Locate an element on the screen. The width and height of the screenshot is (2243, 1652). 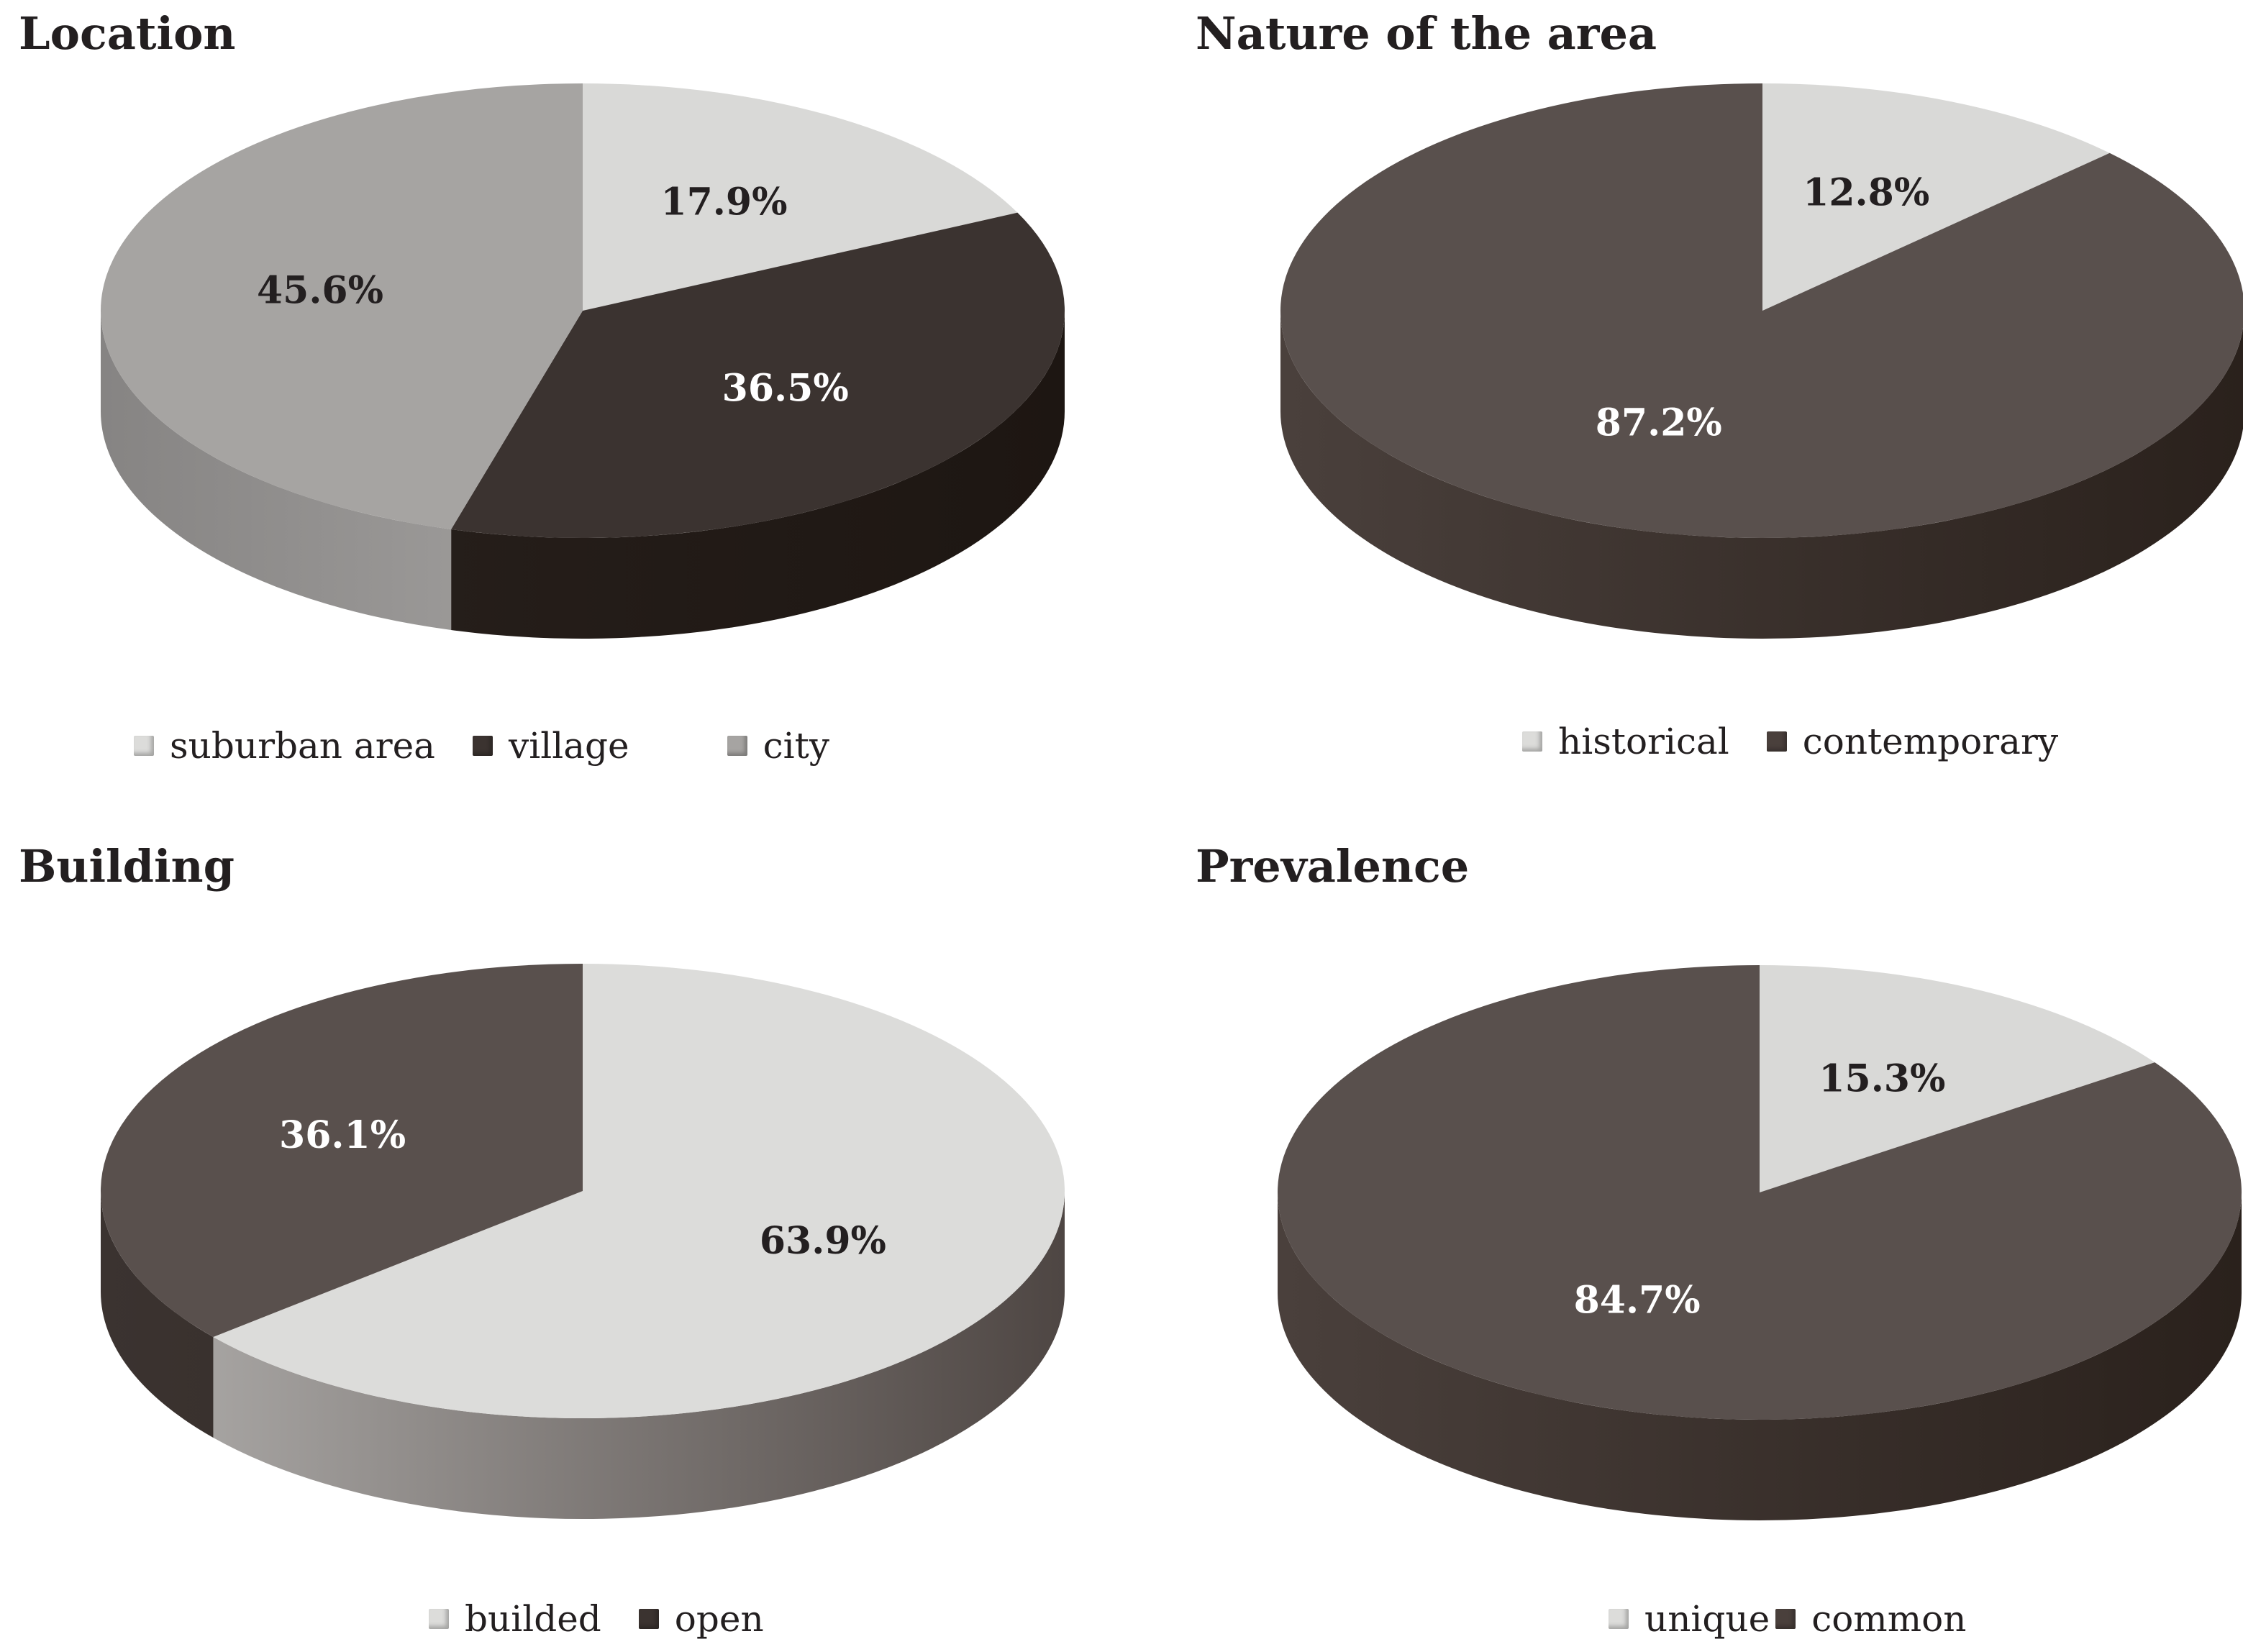
legend-label: contemporary is located at coordinates (1931, 741).